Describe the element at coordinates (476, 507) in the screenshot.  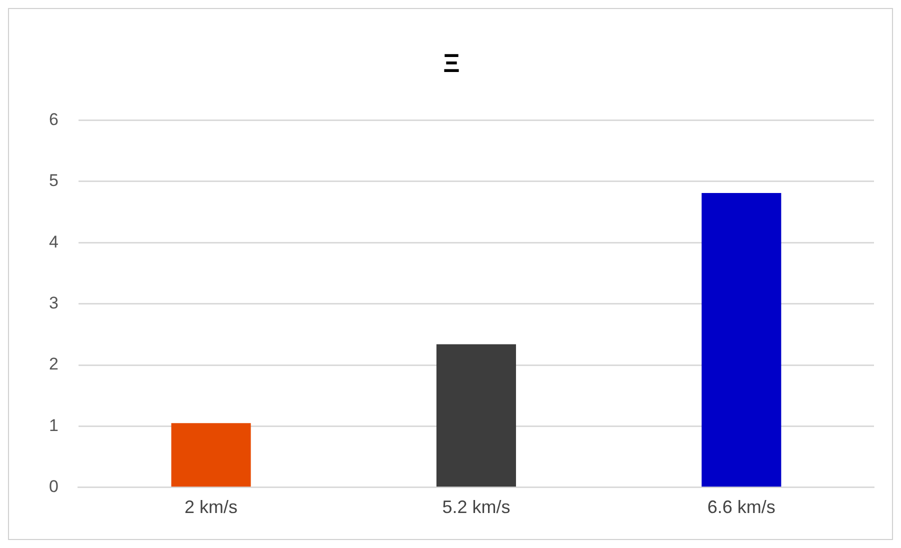
I see `x-tick-label: 5.2 km/s` at that location.